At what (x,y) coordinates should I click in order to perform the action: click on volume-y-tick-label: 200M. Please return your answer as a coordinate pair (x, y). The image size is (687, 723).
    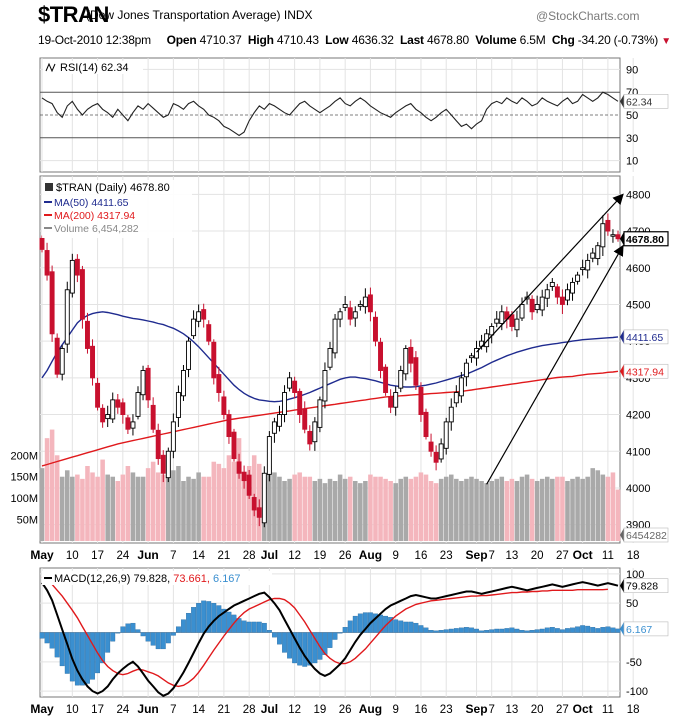
    Looking at the image, I should click on (24, 456).